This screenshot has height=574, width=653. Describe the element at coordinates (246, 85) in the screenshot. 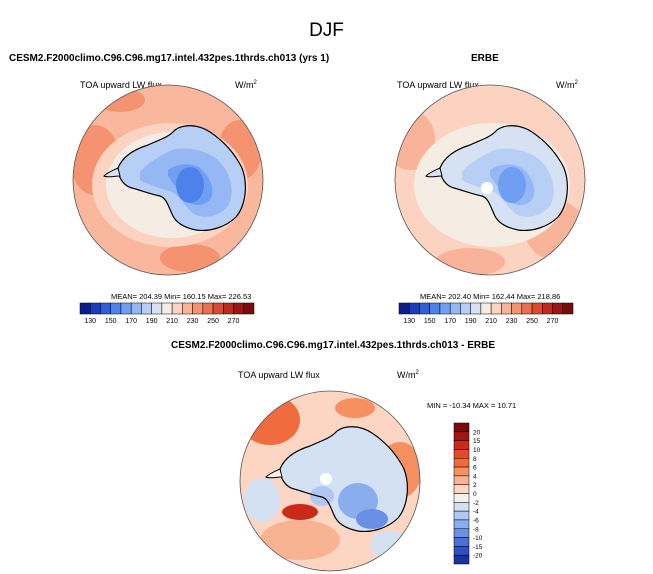

I see `panel1-units: W/m2` at that location.